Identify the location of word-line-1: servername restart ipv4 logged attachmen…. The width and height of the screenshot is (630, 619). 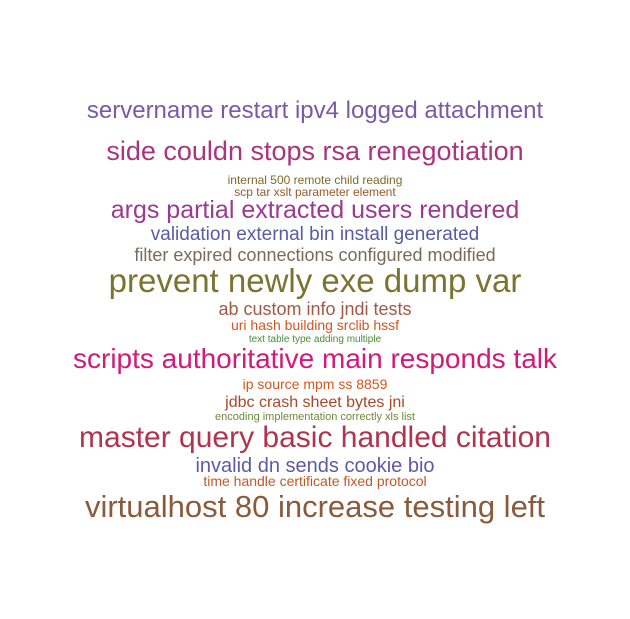
(315, 110).